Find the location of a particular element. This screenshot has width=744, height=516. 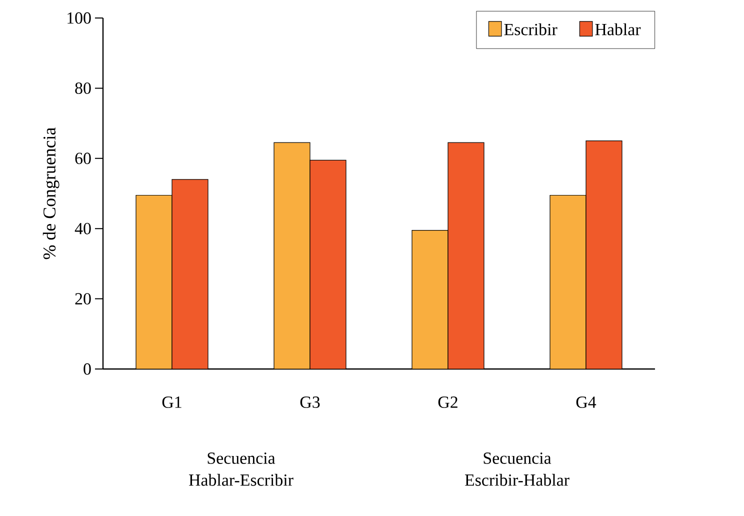

y-tick-label: 80 is located at coordinates (83, 88).